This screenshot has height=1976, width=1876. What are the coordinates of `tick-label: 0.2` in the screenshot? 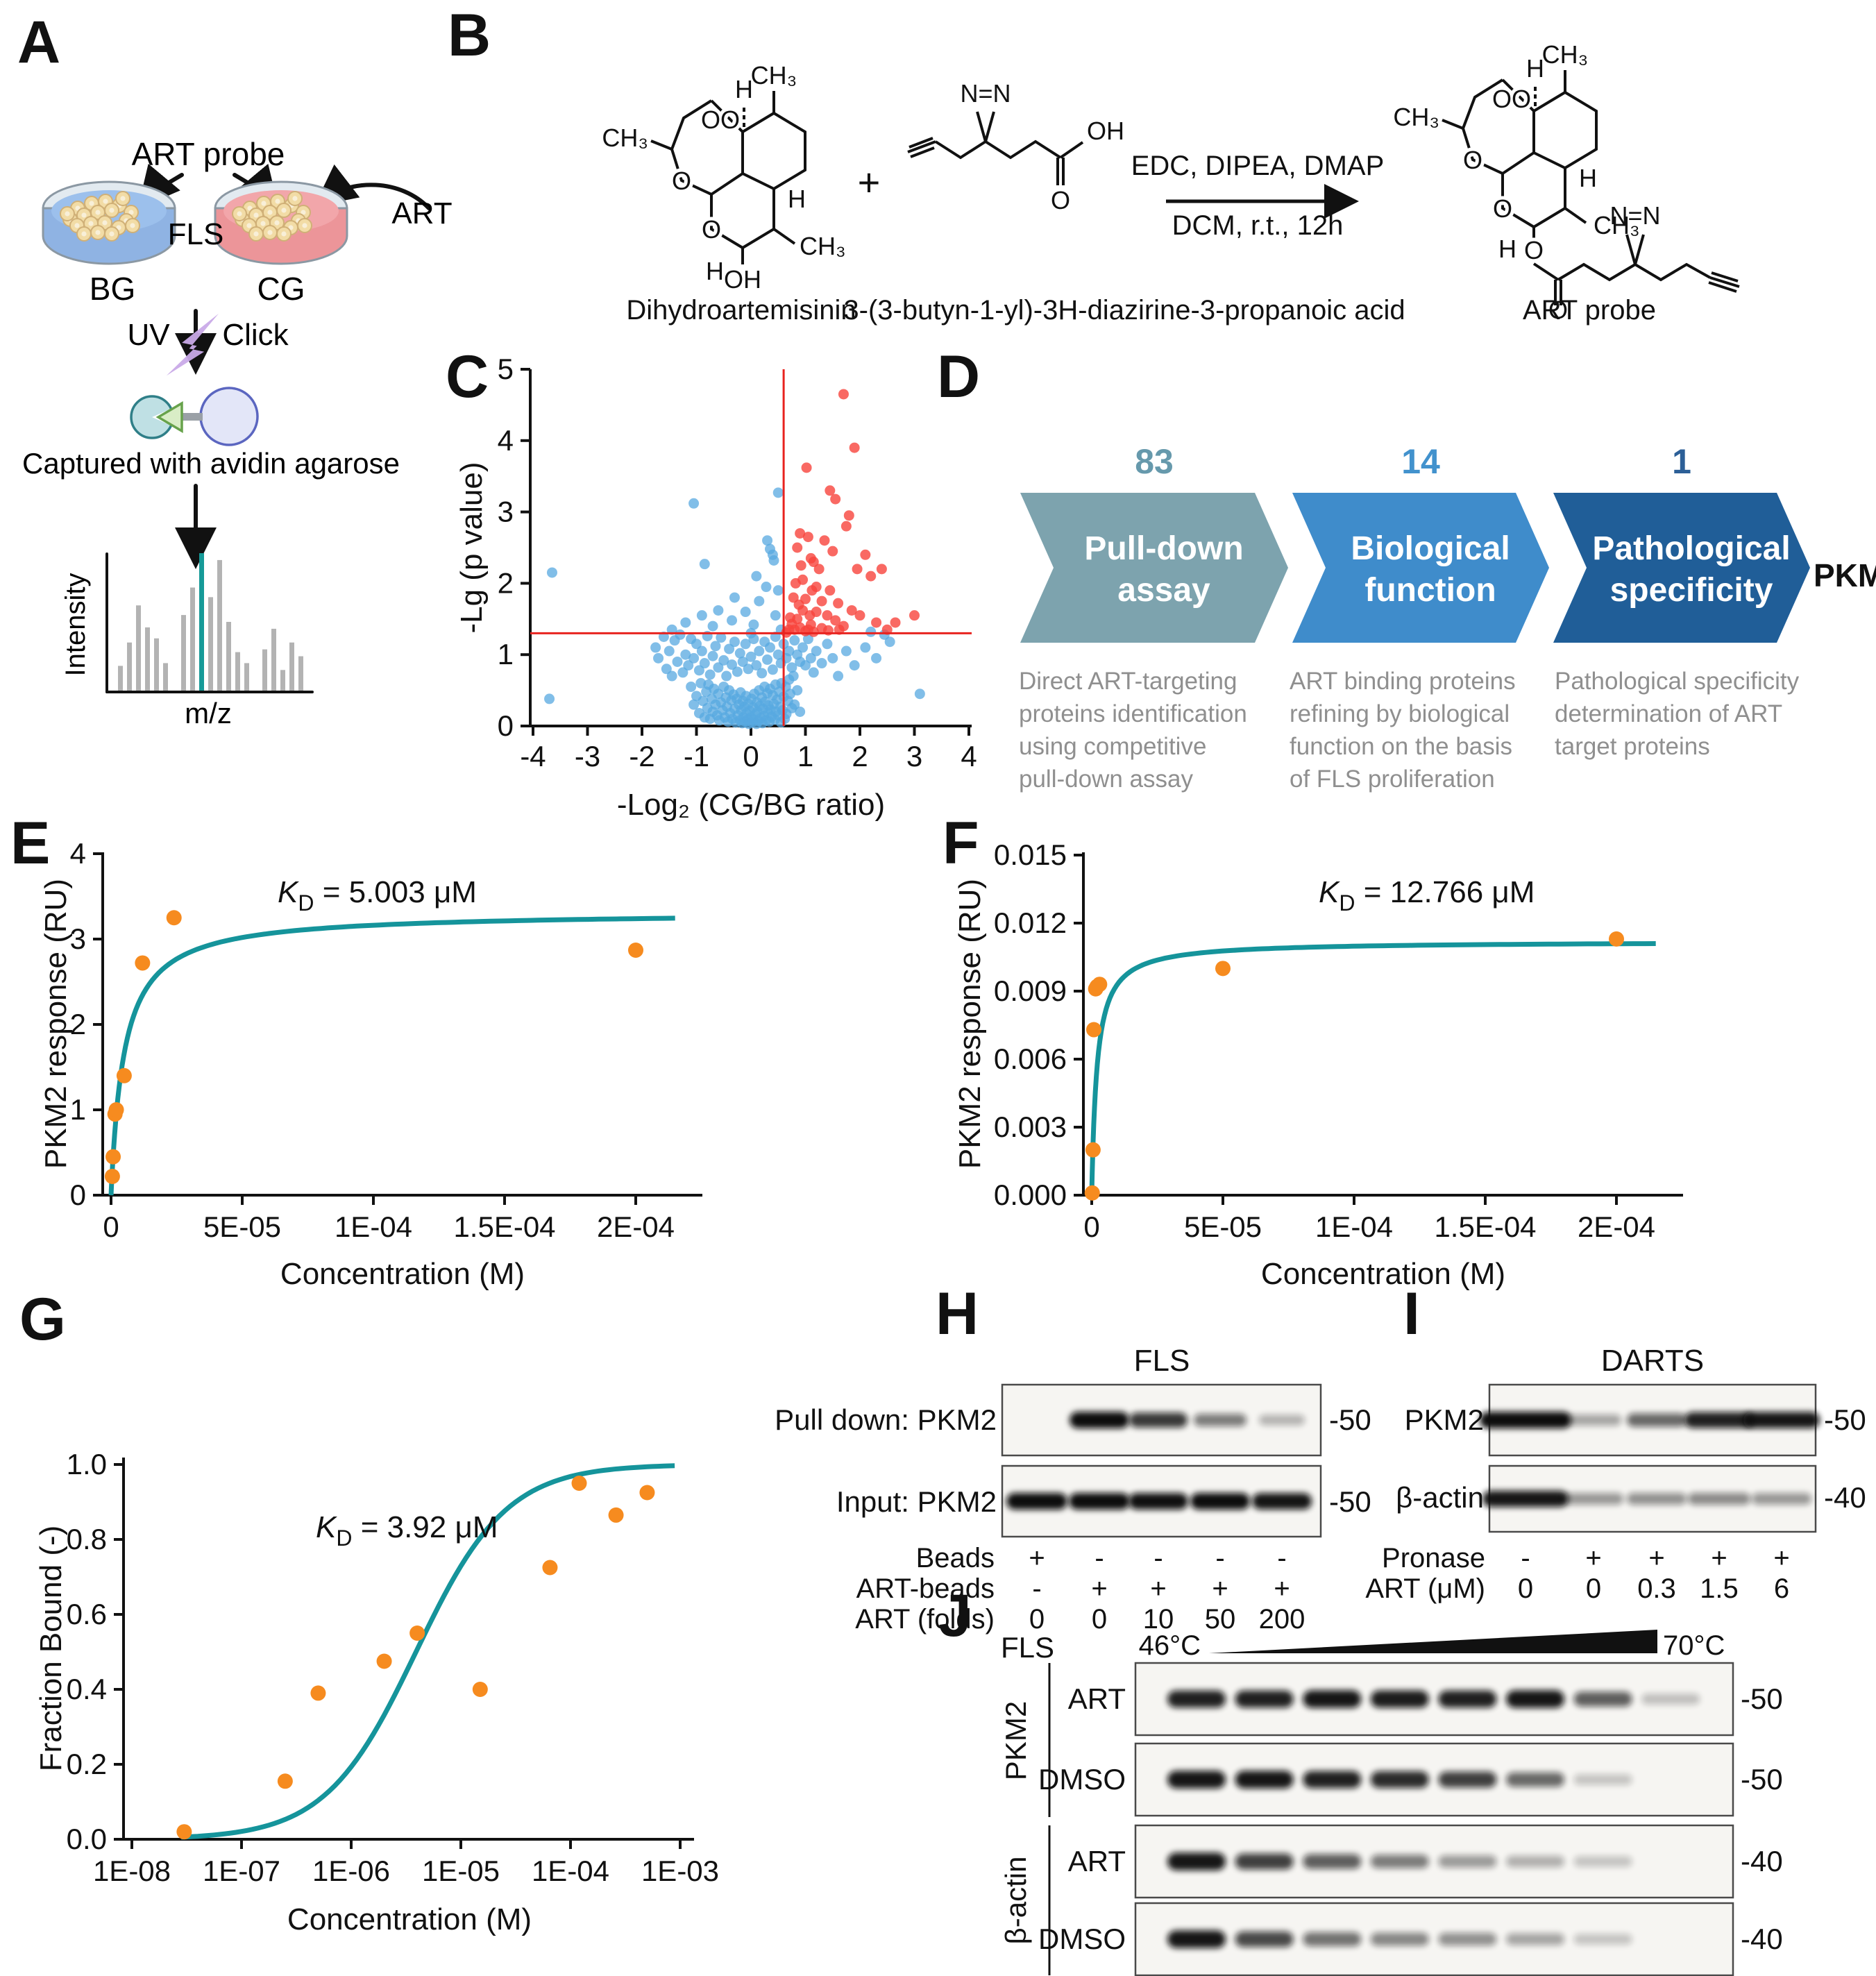 It's located at (87, 1764).